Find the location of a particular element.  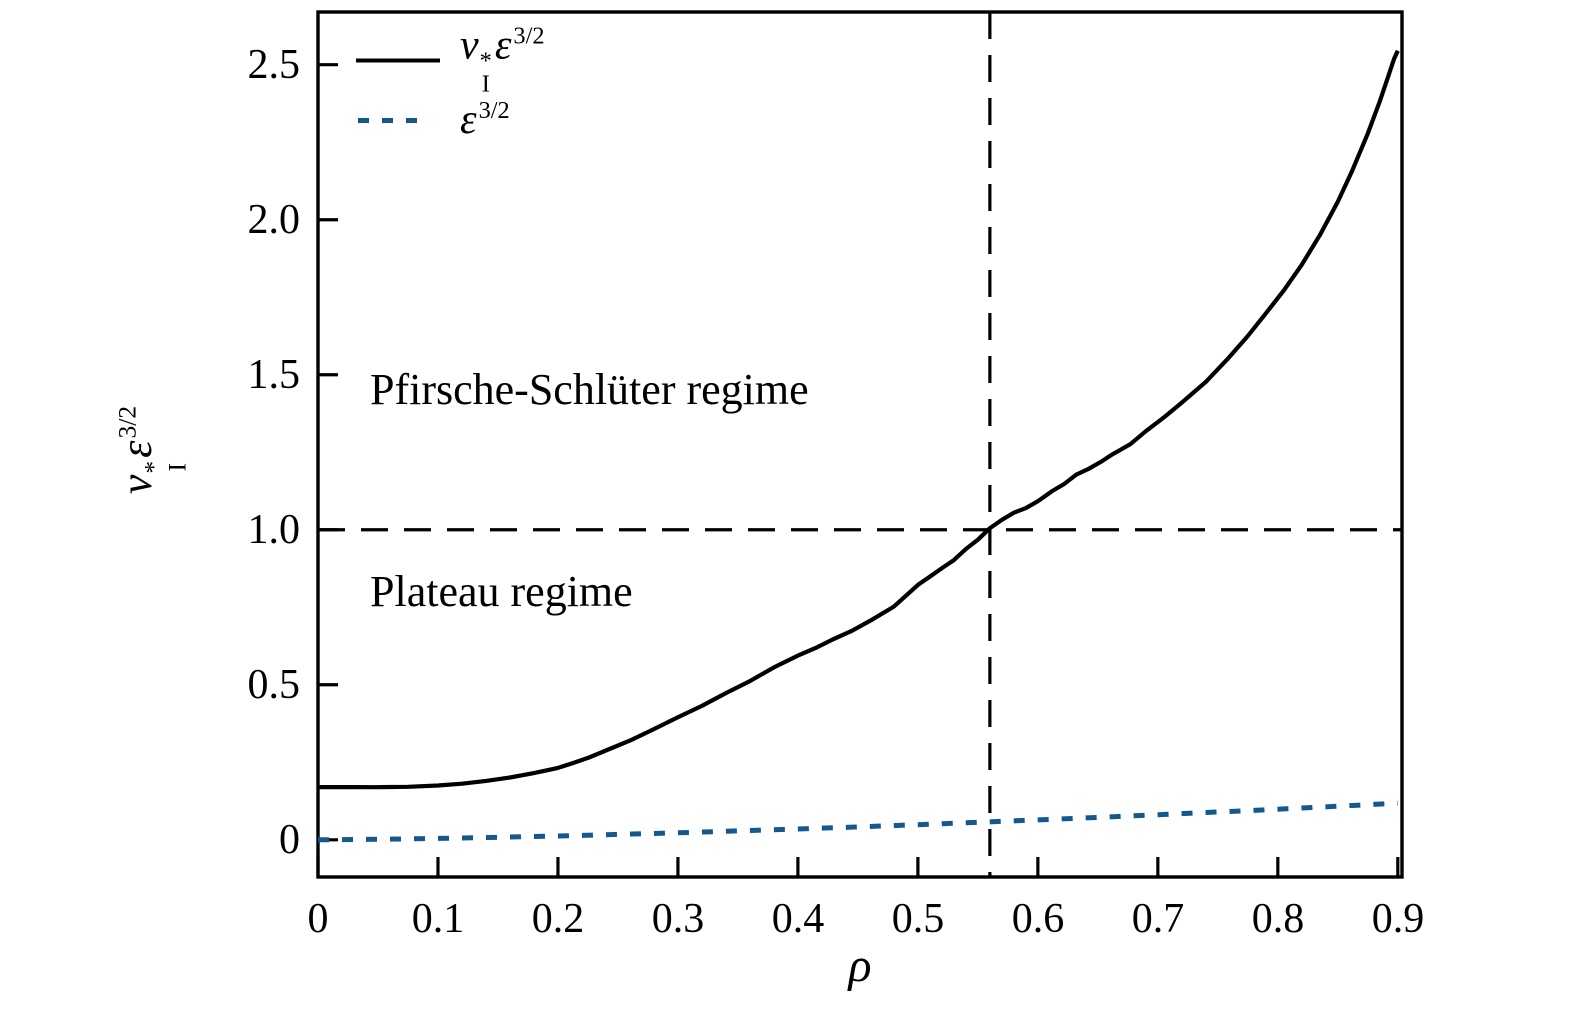

nu-symbol: ν is located at coordinates (136, 484).